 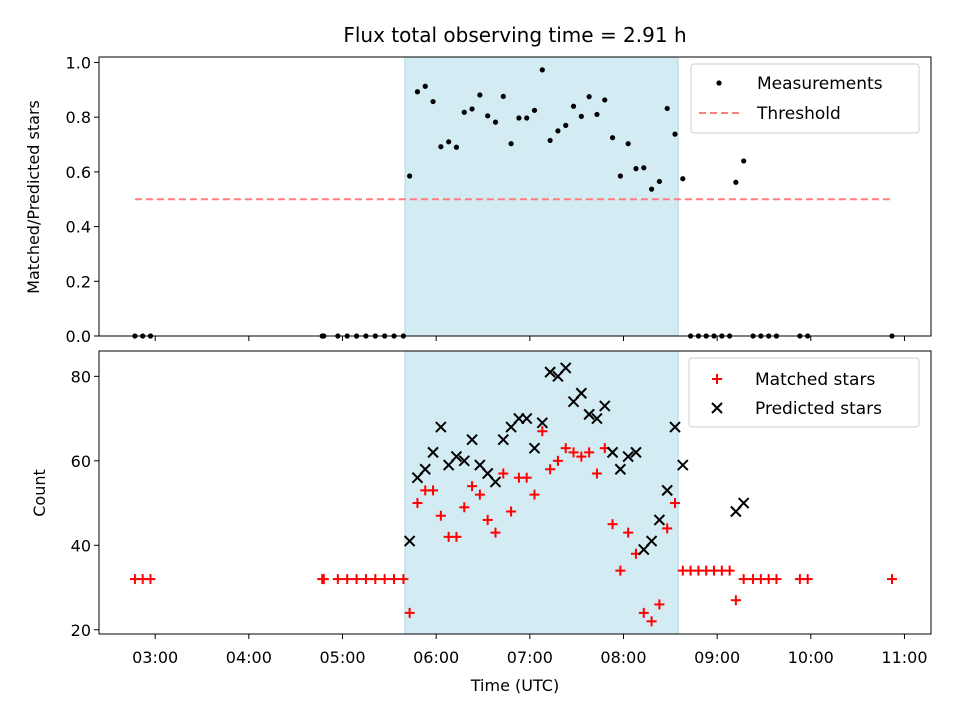 I want to click on top-y-ticks: 0.0 0.2 0.4 0.6 0.8 1.0, so click(x=82, y=199).